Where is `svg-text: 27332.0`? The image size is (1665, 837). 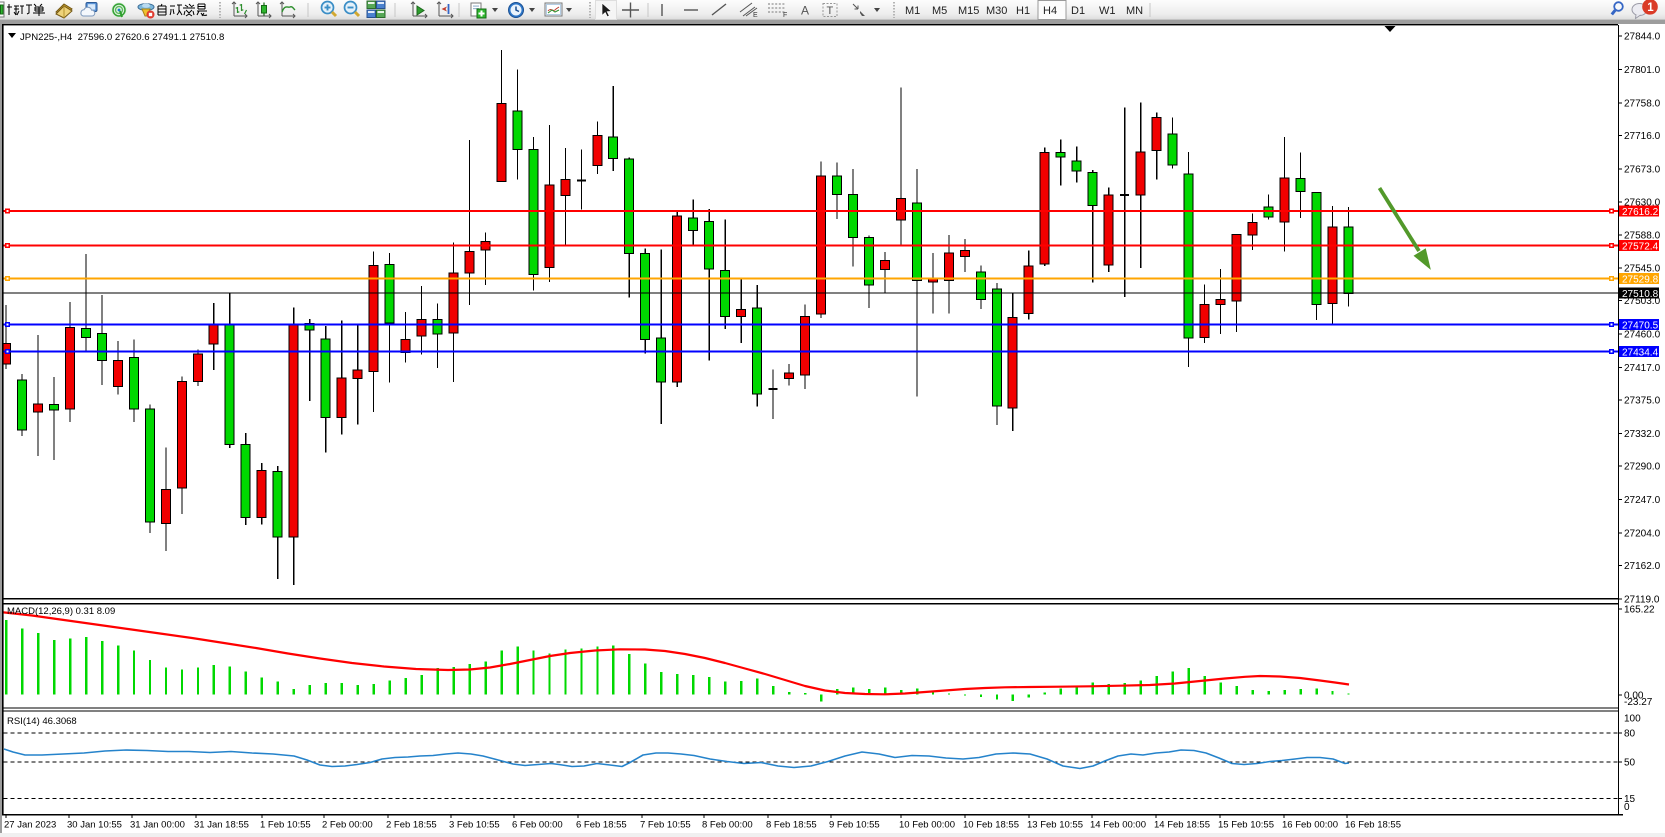 svg-text: 27332.0 is located at coordinates (1642, 434).